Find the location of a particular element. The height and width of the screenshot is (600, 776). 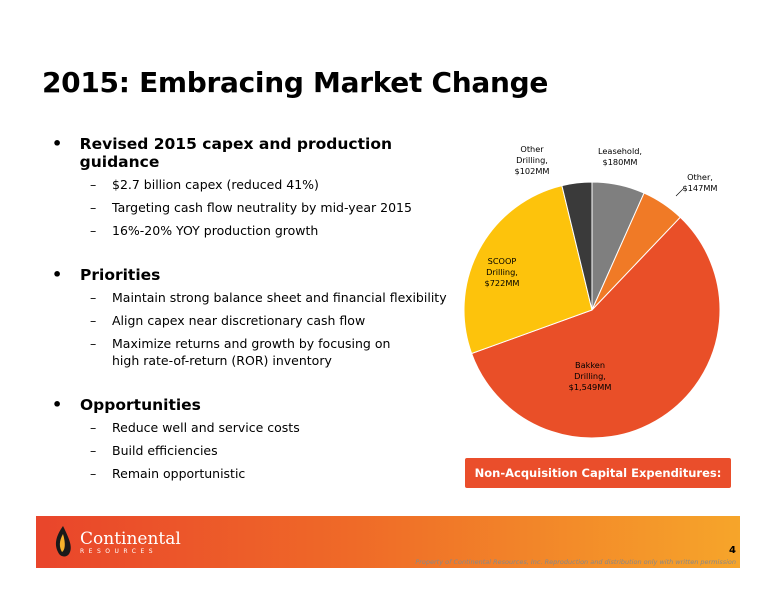

logo-name: Continental is located at coordinates (130, 538).